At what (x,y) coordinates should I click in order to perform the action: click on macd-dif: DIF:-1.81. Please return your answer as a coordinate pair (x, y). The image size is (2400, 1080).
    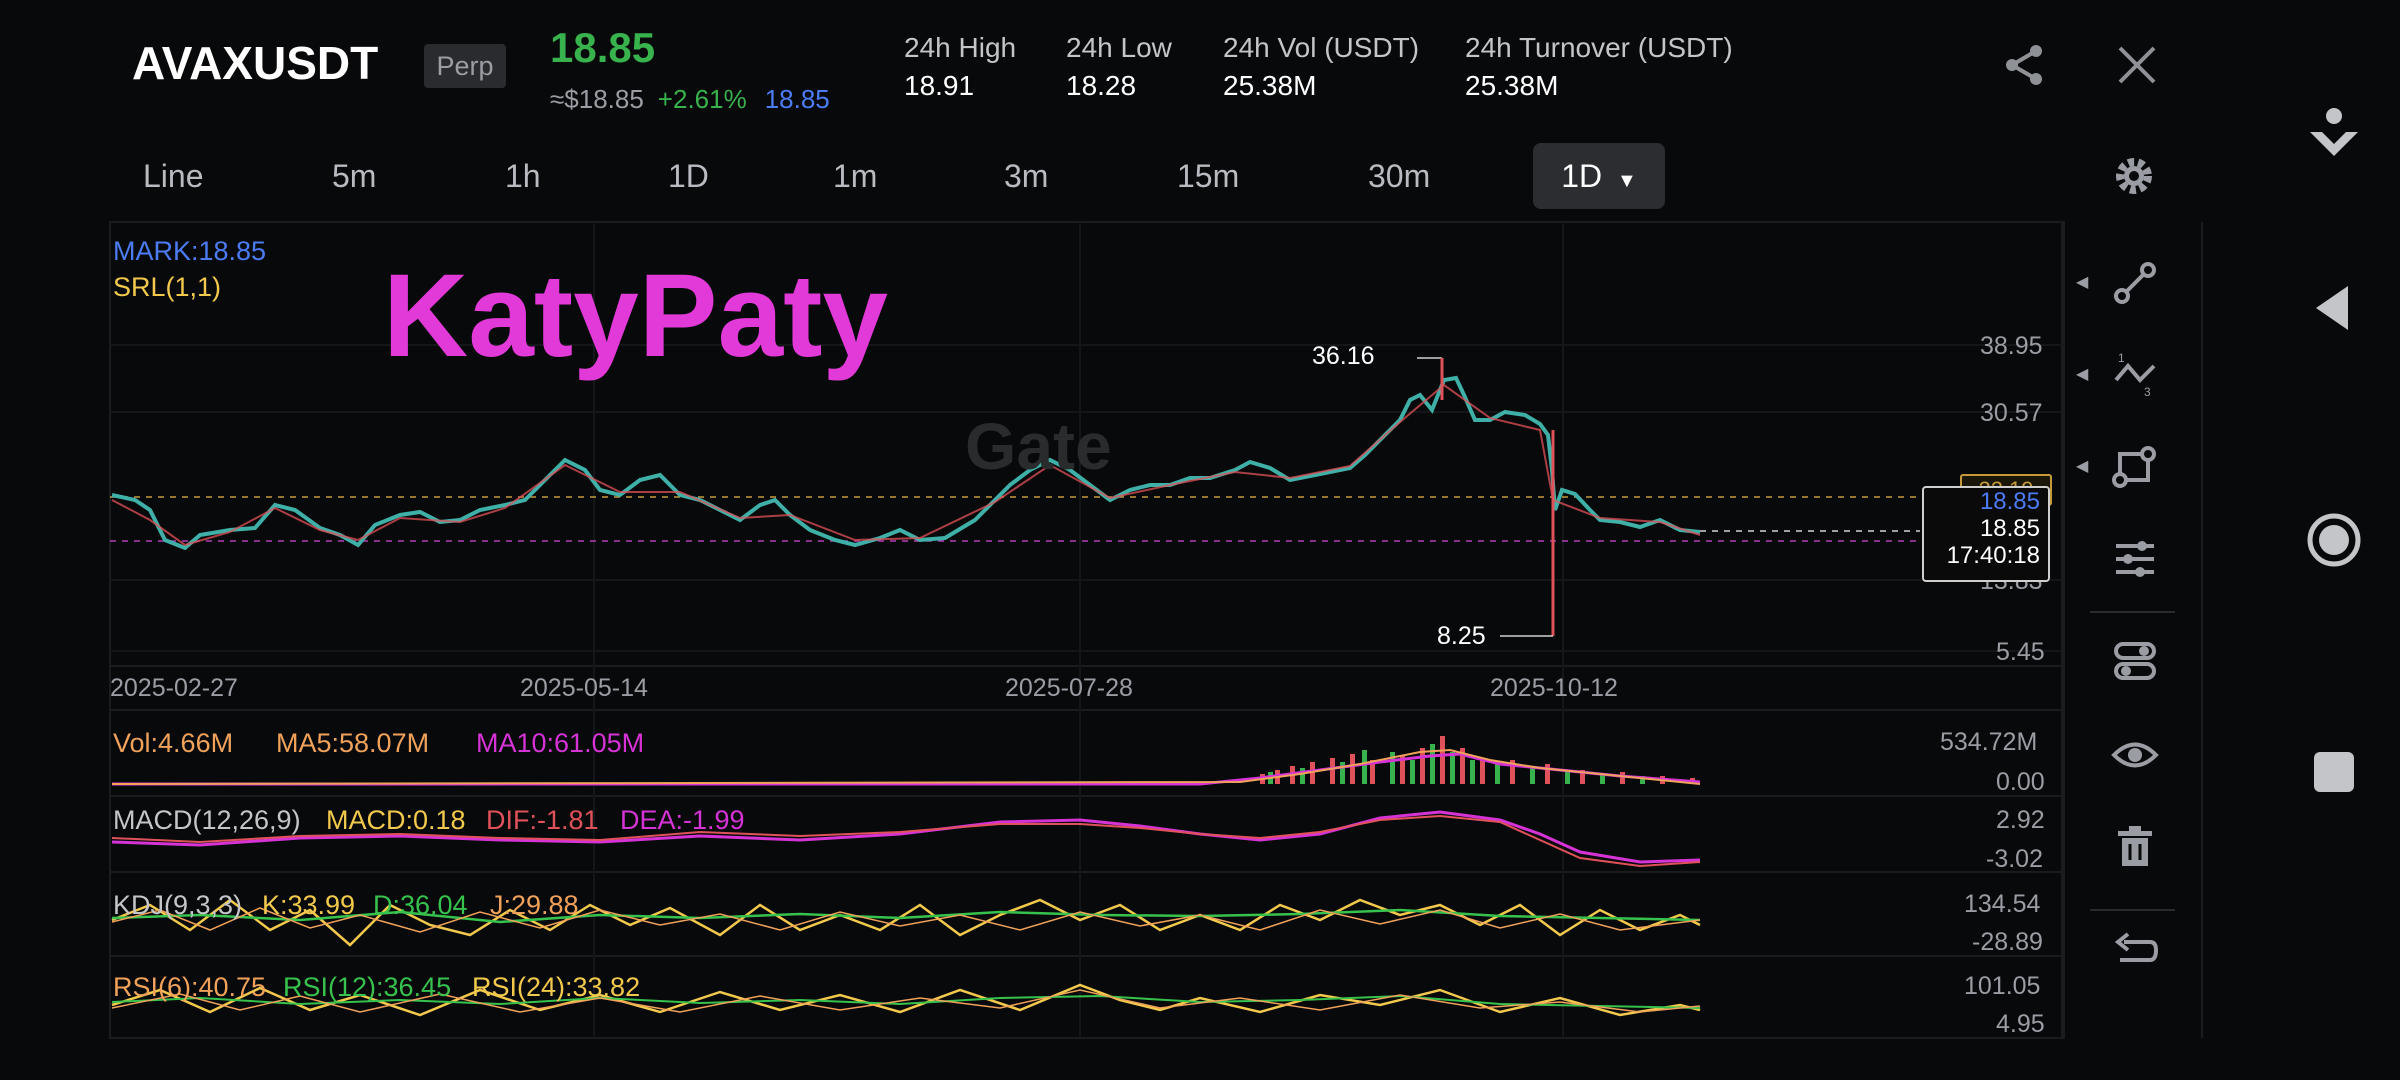
    Looking at the image, I should click on (542, 820).